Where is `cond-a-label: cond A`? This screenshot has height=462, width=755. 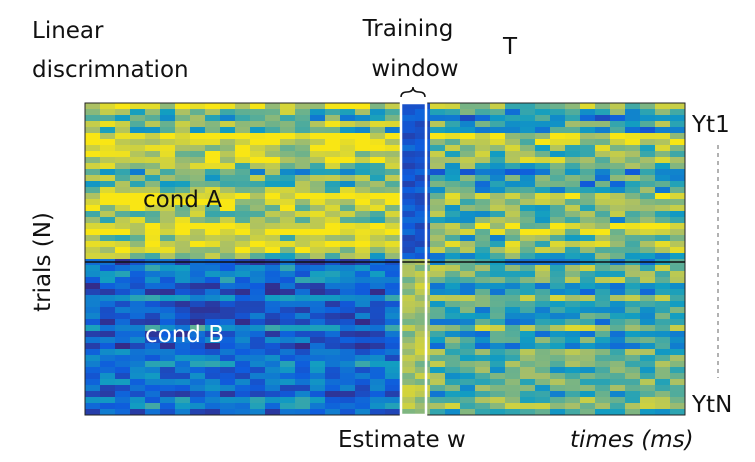
cond-a-label: cond A is located at coordinates (182, 200).